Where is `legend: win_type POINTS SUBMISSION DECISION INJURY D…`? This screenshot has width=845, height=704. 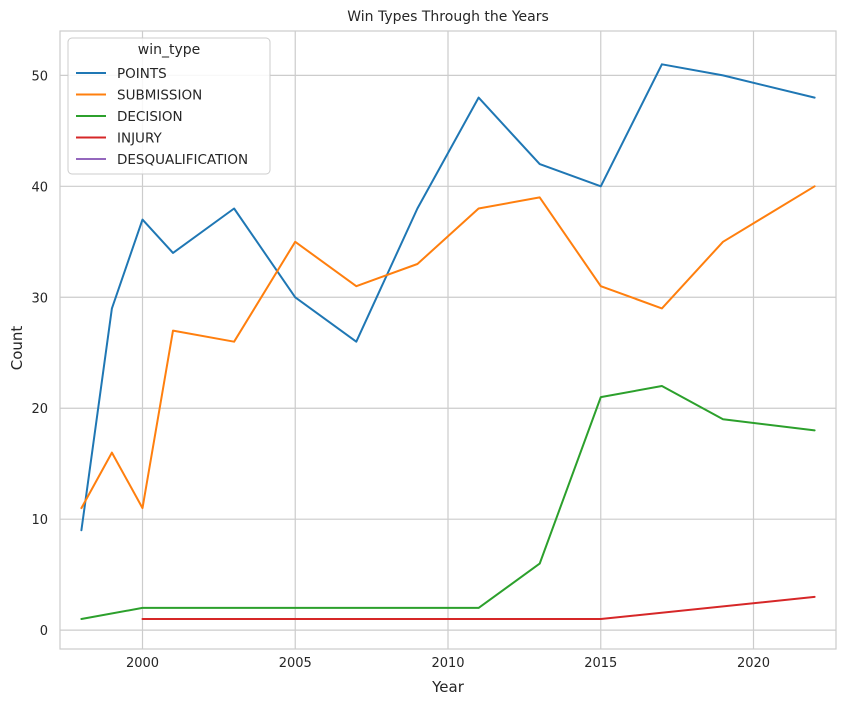 legend: win_type POINTS SUBMISSION DECISION INJURY D… is located at coordinates (169, 106).